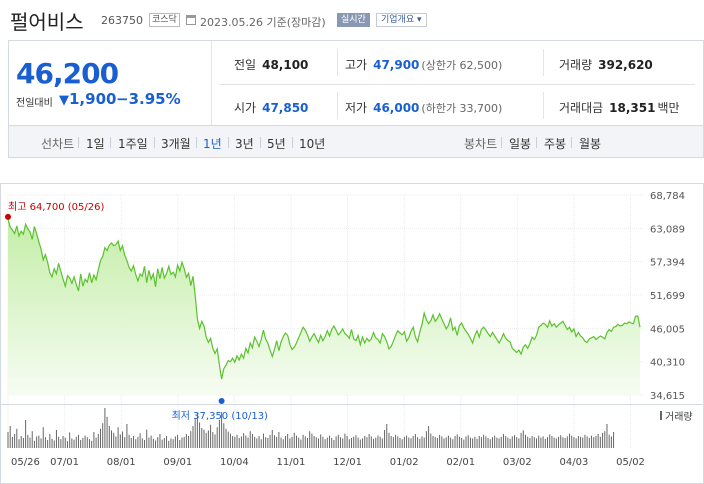 The height and width of the screenshot is (484, 704). What do you see at coordinates (122, 20) in the screenshot?
I see `stock-code: 263750` at bounding box center [122, 20].